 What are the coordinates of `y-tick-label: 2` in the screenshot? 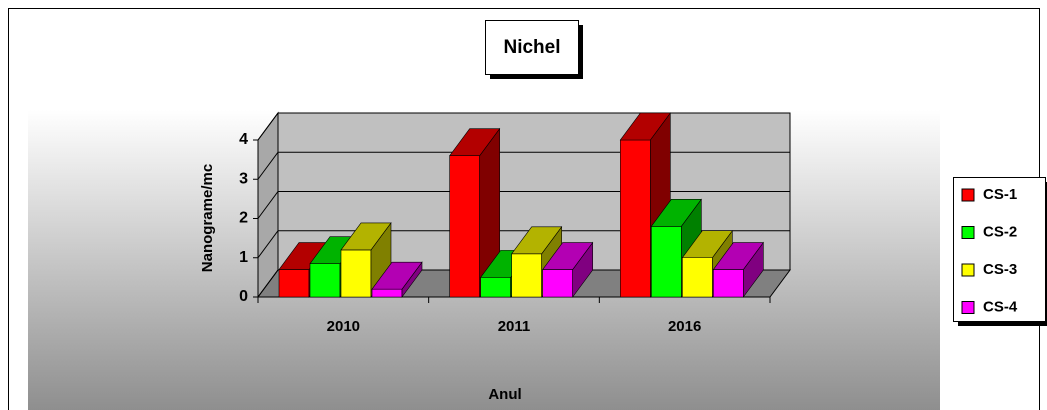 It's located at (243, 218).